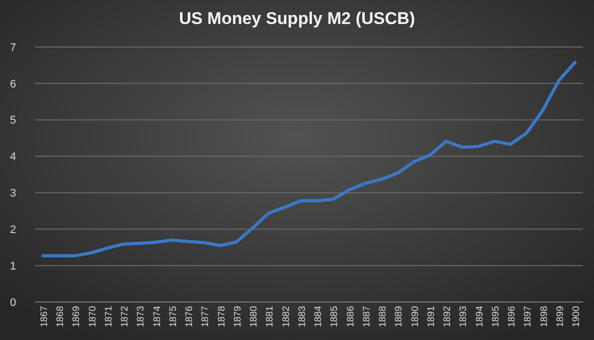 The image size is (594, 340). What do you see at coordinates (383, 317) in the screenshot?
I see `x-tick-label: 1888` at bounding box center [383, 317].